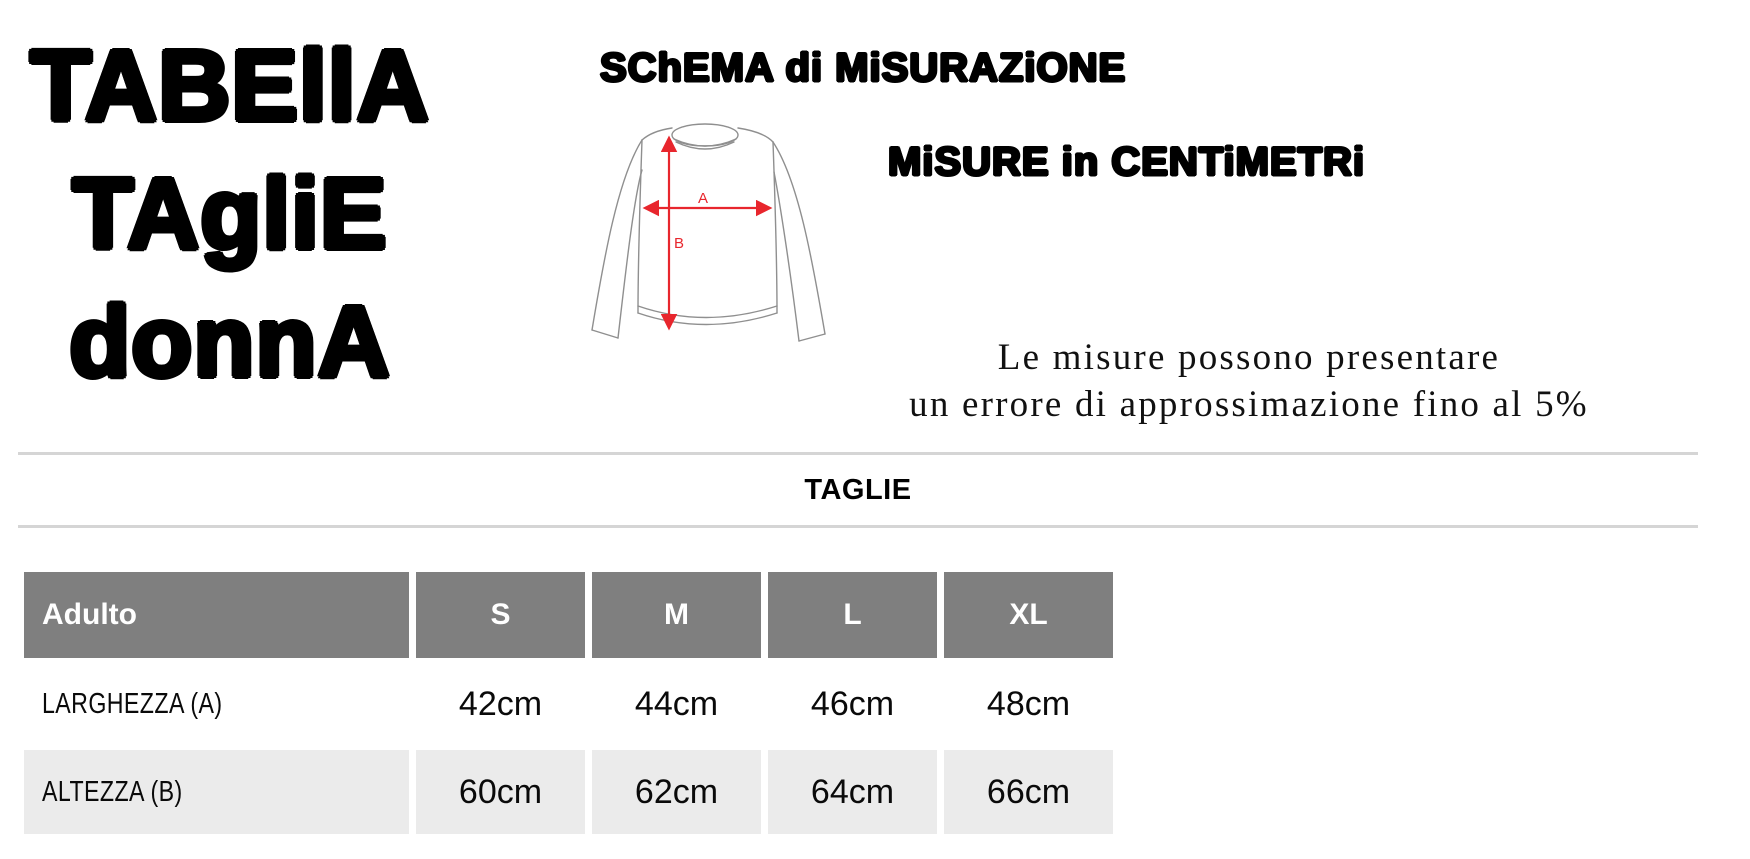 This screenshot has height=859, width=1750. I want to click on altezza-value-s: 60cm, so click(500, 792).